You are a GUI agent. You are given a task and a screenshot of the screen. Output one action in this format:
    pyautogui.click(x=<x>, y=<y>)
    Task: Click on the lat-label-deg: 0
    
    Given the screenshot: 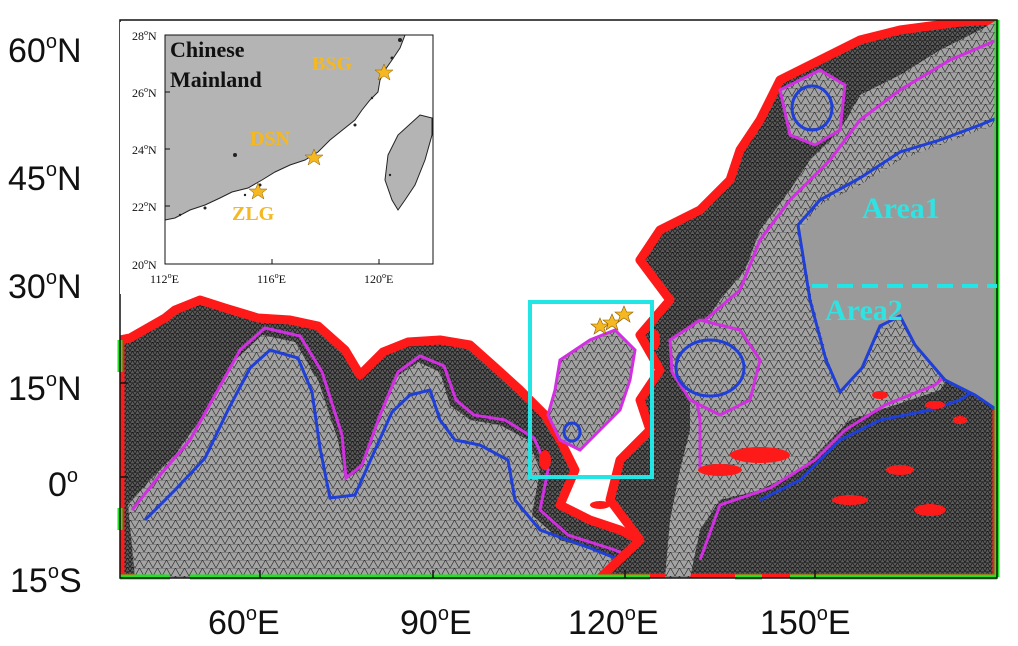 What is the action you would take?
    pyautogui.click(x=57, y=485)
    